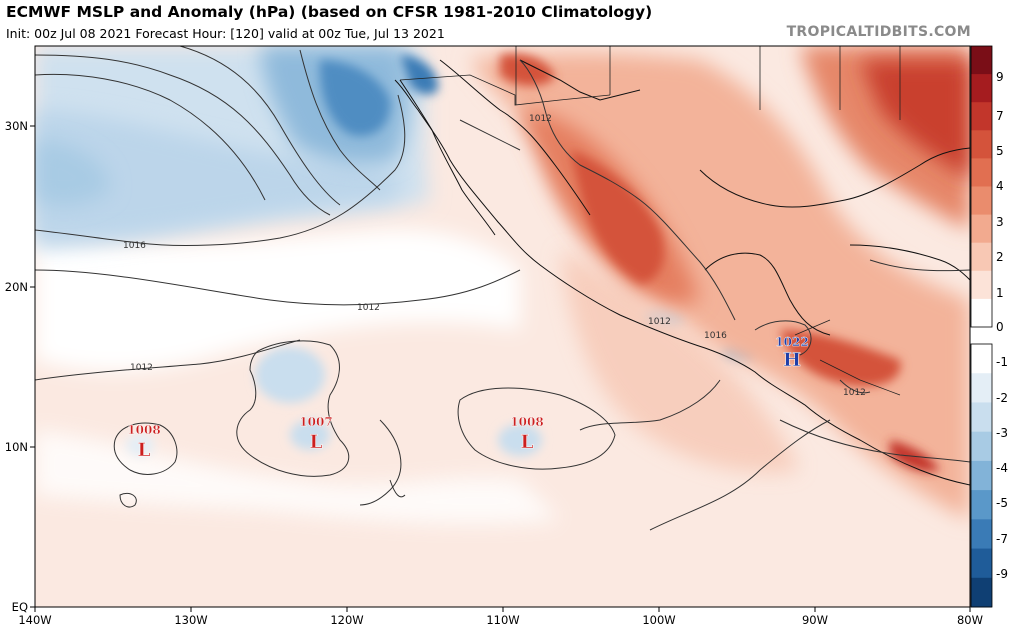 The width and height of the screenshot is (1024, 628). Describe the element at coordinates (190, 620) in the screenshot. I see `longitude-label: 130W` at that location.